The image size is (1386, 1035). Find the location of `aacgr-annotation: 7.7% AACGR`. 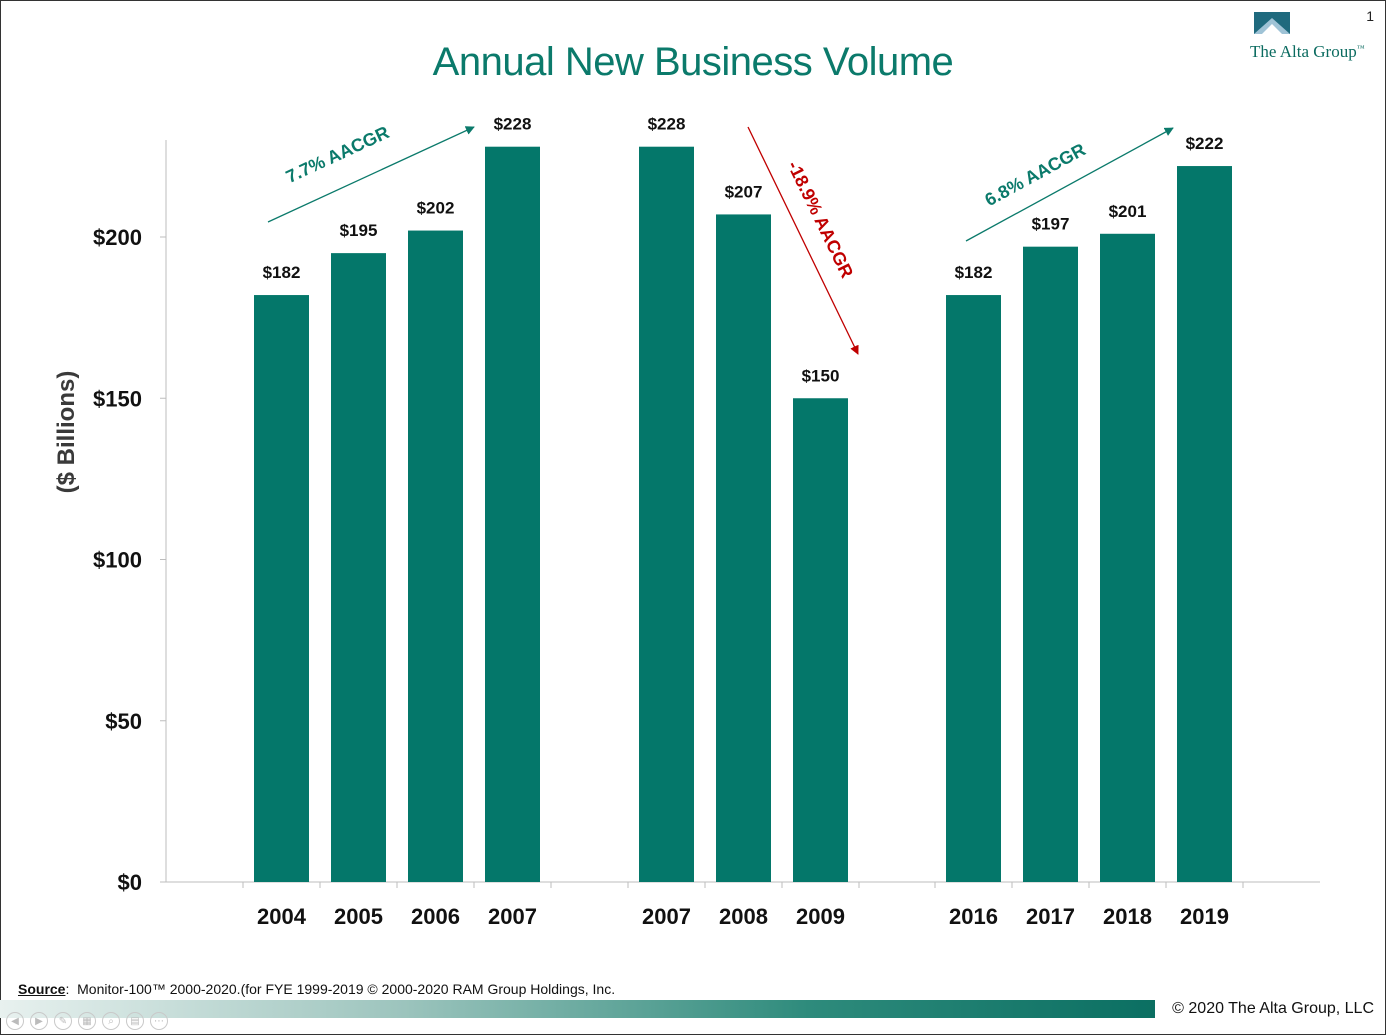

aacgr-annotation: 7.7% AACGR is located at coordinates (337, 154).